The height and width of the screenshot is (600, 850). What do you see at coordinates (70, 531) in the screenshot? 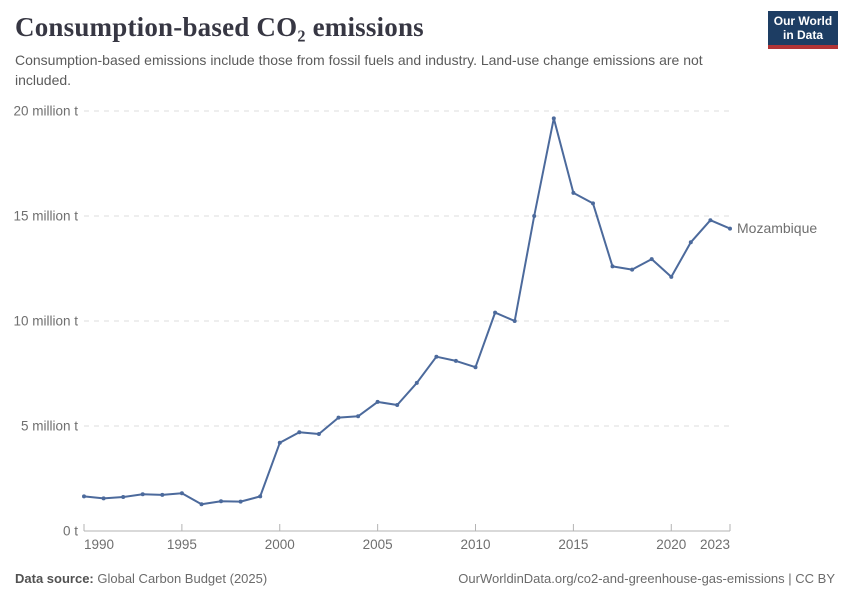
I see `y-tick-label: 0 t` at bounding box center [70, 531].